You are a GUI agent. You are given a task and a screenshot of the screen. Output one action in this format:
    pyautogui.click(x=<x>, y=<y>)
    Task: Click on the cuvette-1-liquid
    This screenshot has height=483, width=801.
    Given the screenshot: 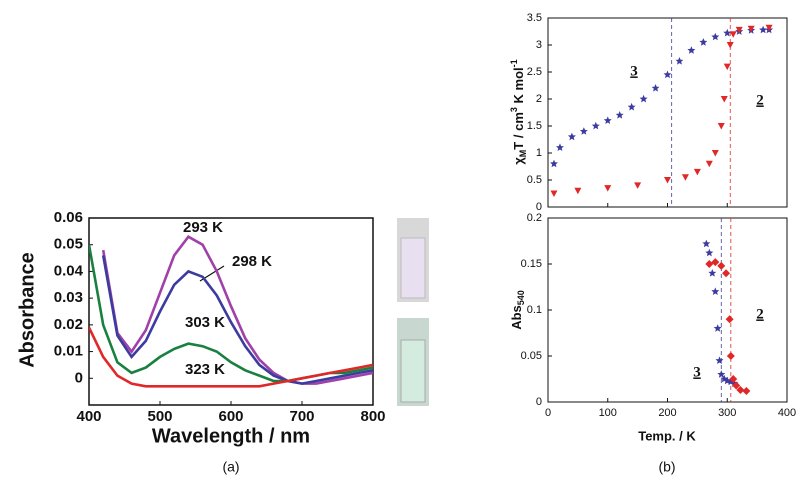 What is the action you would take?
    pyautogui.click(x=413, y=268)
    